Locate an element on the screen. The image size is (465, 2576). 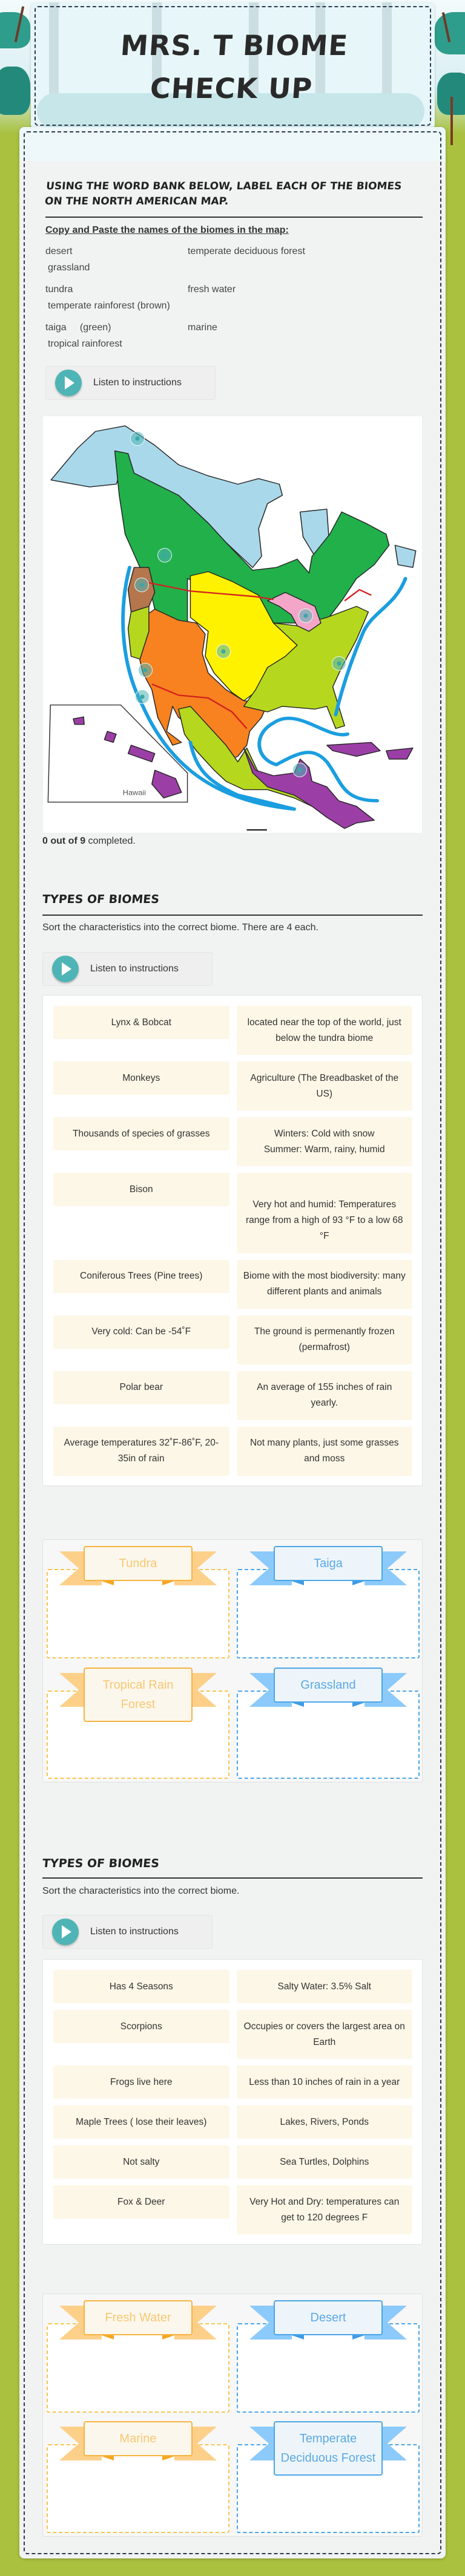
drop-zone-taiga: Taiga is located at coordinates (328, 1602).